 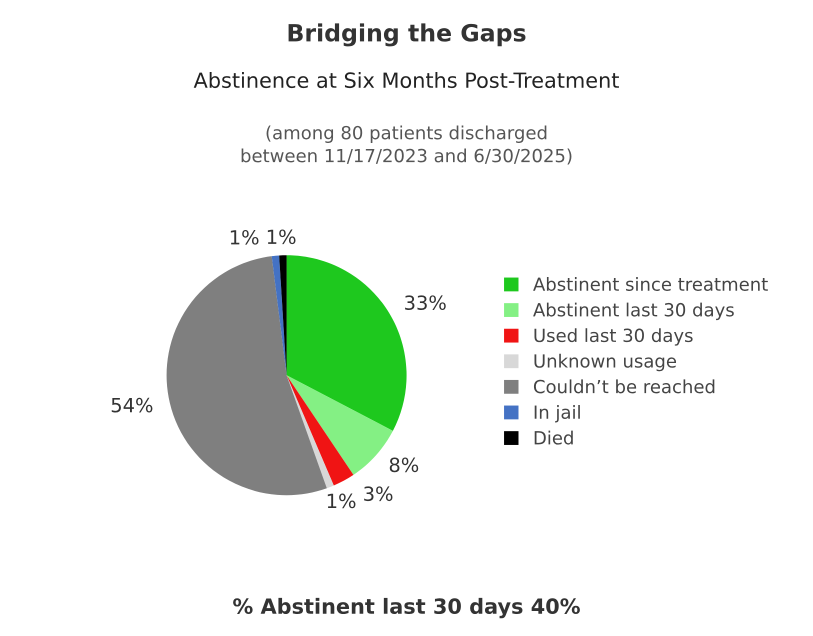 What do you see at coordinates (406, 608) in the screenshot?
I see `text: % Abstinent last 30 days 40%` at bounding box center [406, 608].